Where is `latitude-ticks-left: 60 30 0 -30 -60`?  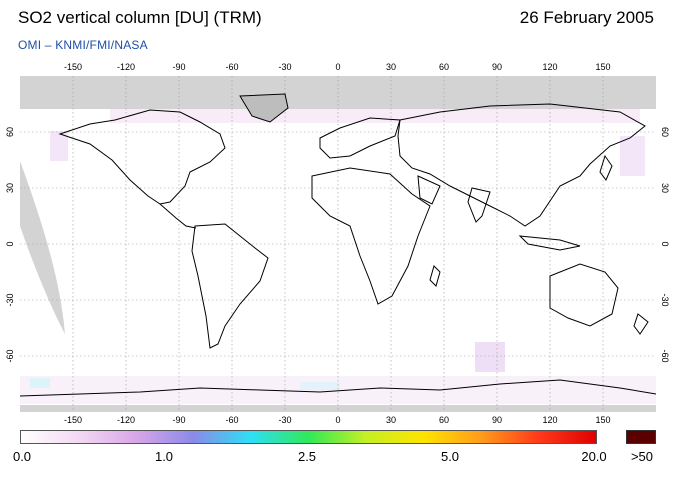
latitude-ticks-left: 60 30 0 -30 -60 is located at coordinates (10, 244).